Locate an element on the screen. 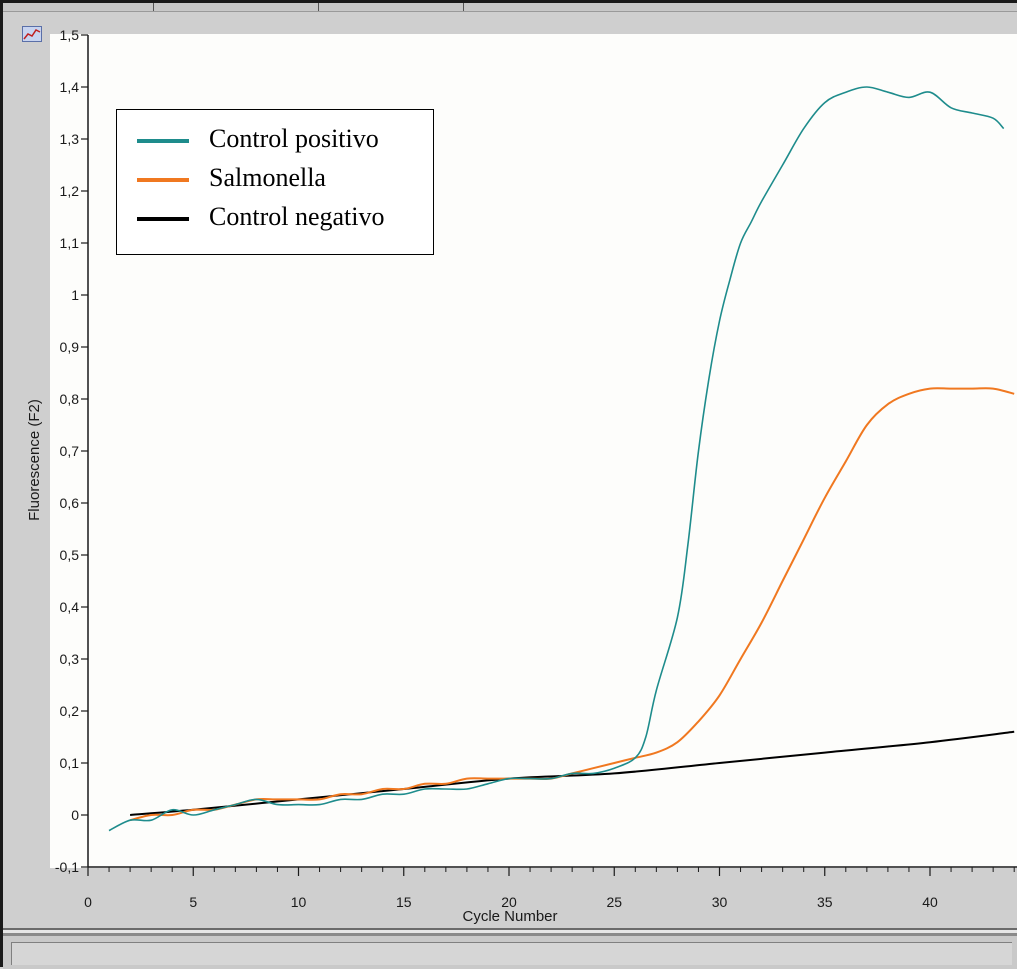 The height and width of the screenshot is (969, 1017). x-tick-label: 10 is located at coordinates (299, 902).